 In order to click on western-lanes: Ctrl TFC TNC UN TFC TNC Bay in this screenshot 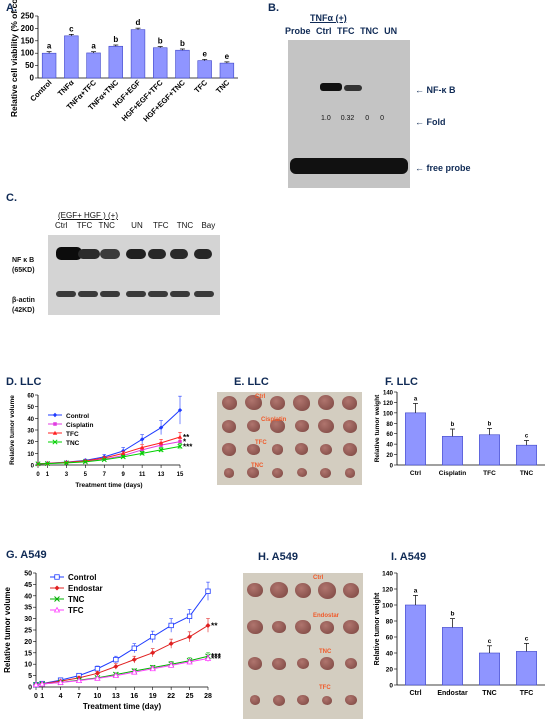, I will do `click(135, 225)`.